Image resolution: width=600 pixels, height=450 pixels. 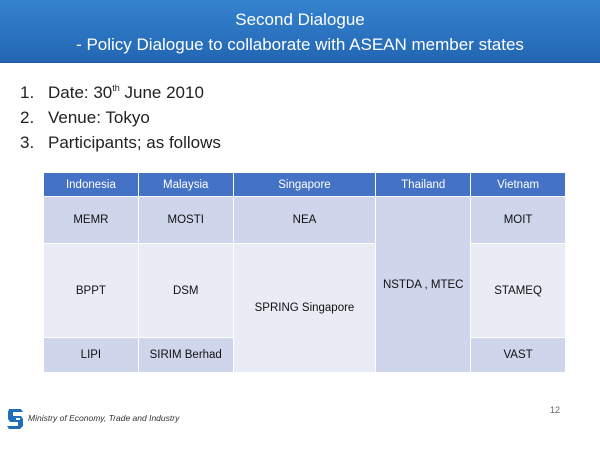 I want to click on point-date: 1. Date: 30th June 2010, so click(x=120, y=92).